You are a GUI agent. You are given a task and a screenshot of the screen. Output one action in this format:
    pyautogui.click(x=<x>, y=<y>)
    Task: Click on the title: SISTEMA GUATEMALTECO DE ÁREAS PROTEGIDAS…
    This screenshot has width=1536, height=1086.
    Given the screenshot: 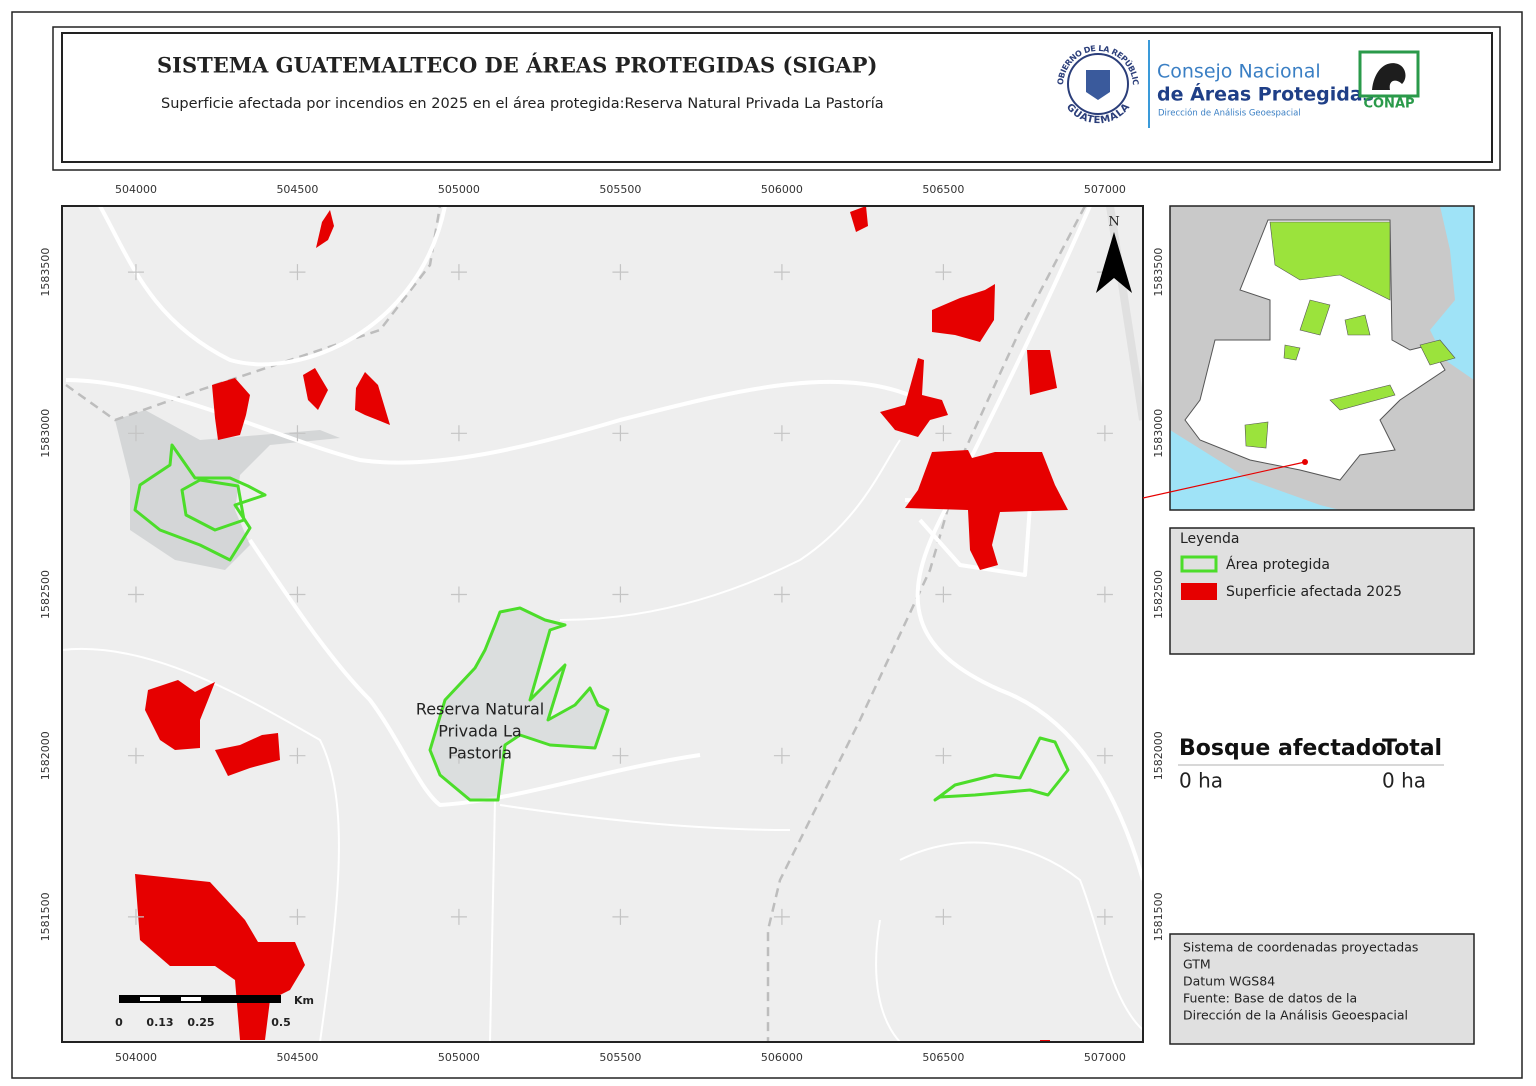 What is the action you would take?
    pyautogui.click(x=517, y=65)
    